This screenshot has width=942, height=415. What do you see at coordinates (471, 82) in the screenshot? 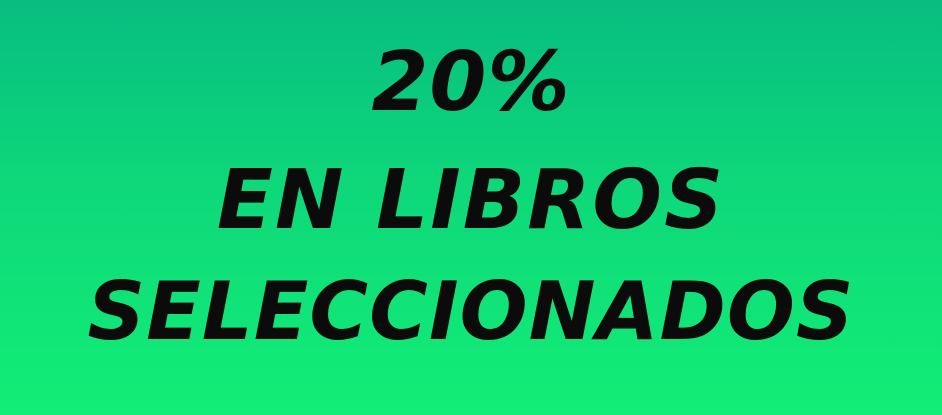
I see `discount-percentage: 20%` at bounding box center [471, 82].